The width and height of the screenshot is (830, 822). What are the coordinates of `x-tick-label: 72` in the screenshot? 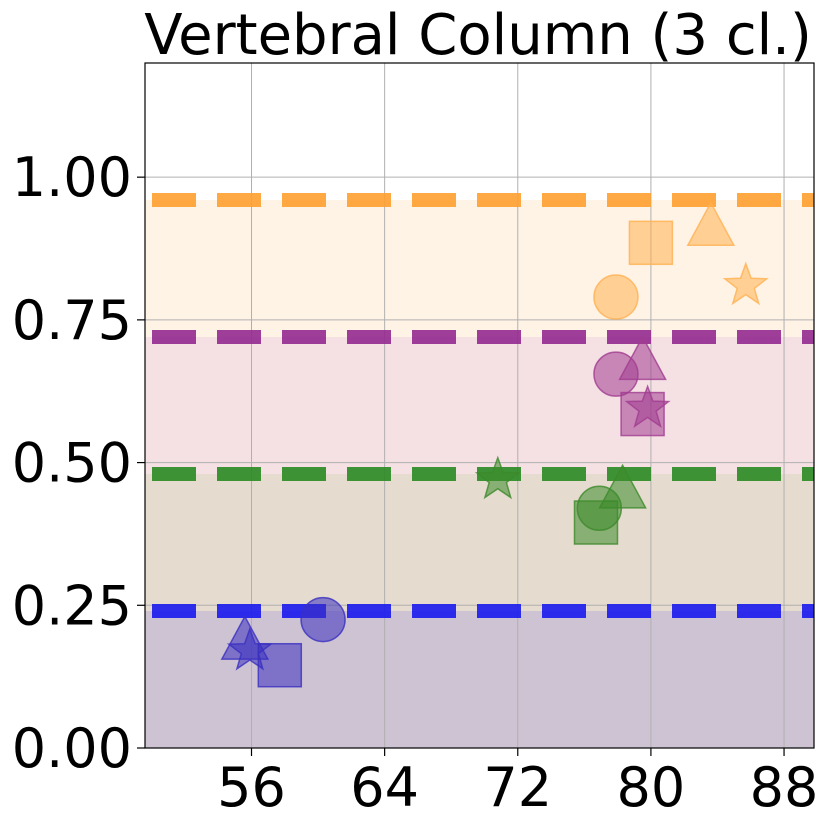 It's located at (517, 787).